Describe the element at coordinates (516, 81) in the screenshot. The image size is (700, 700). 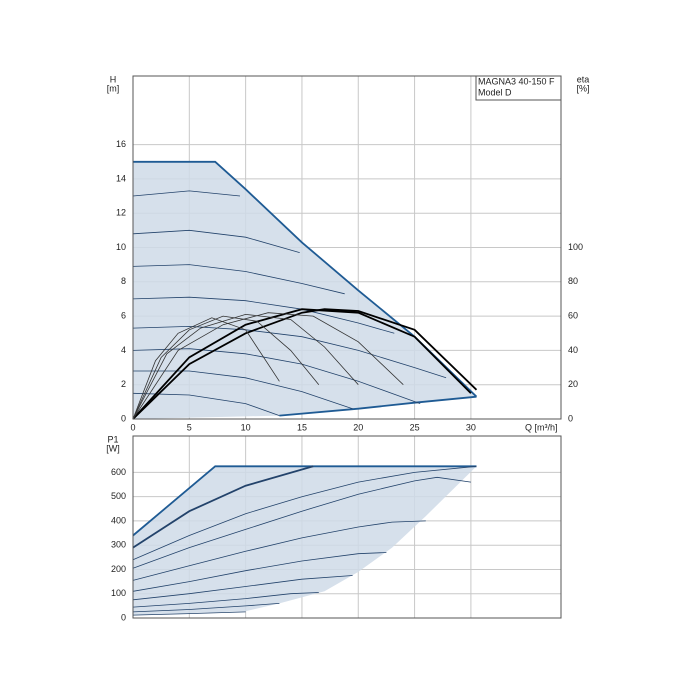
I see `title-line: MAGNA3 40-150 F` at that location.